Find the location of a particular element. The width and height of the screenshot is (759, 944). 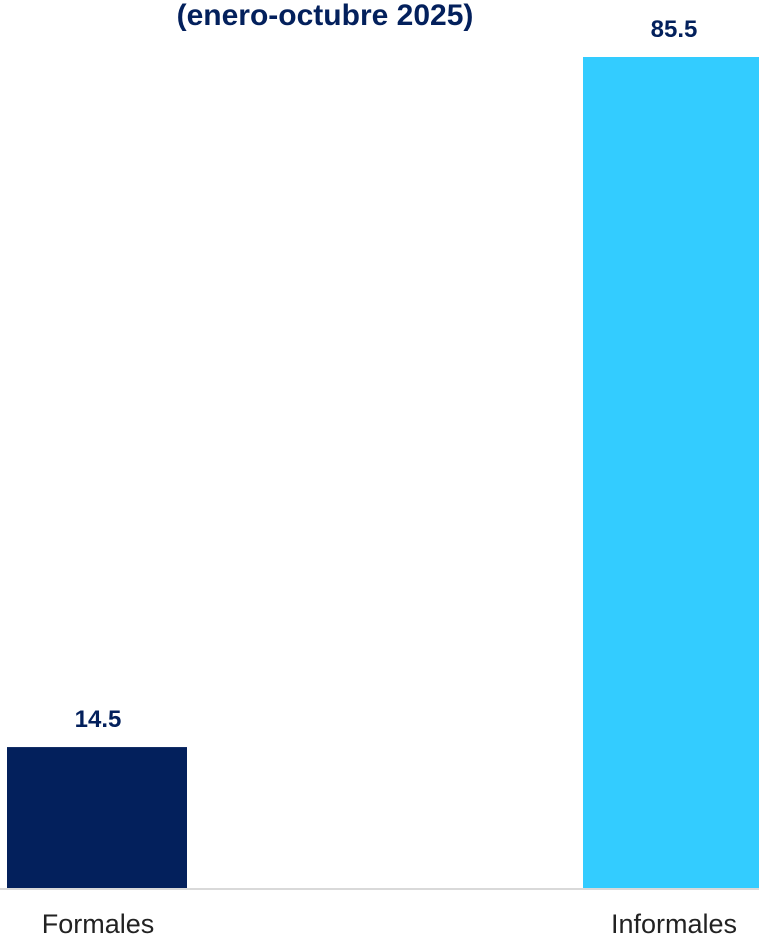

category-label-informales: Informales is located at coordinates (674, 924).